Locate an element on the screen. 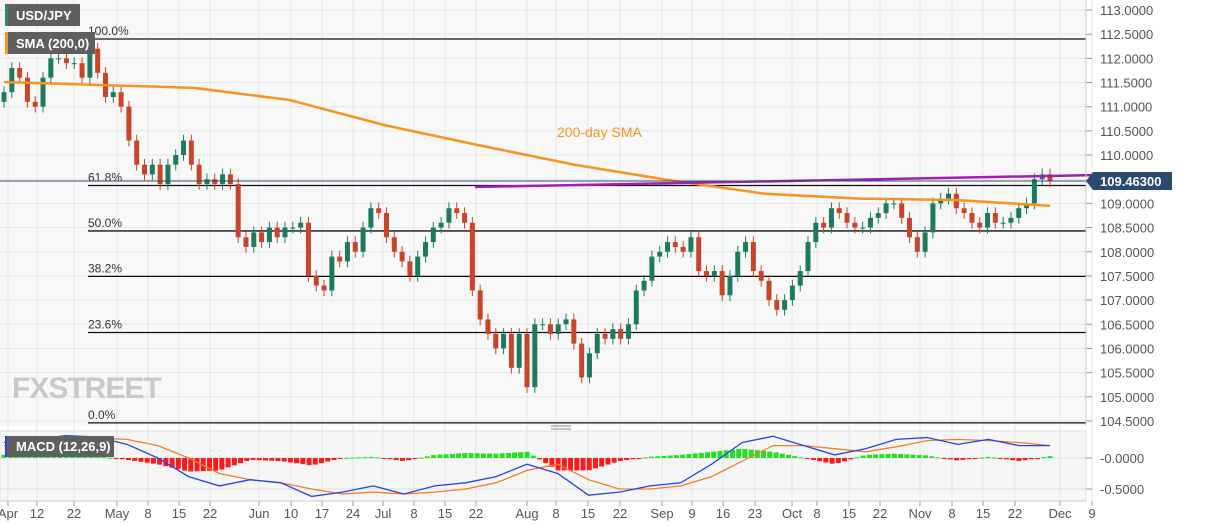  y-tick-label: 108.5000 is located at coordinates (1127, 228).